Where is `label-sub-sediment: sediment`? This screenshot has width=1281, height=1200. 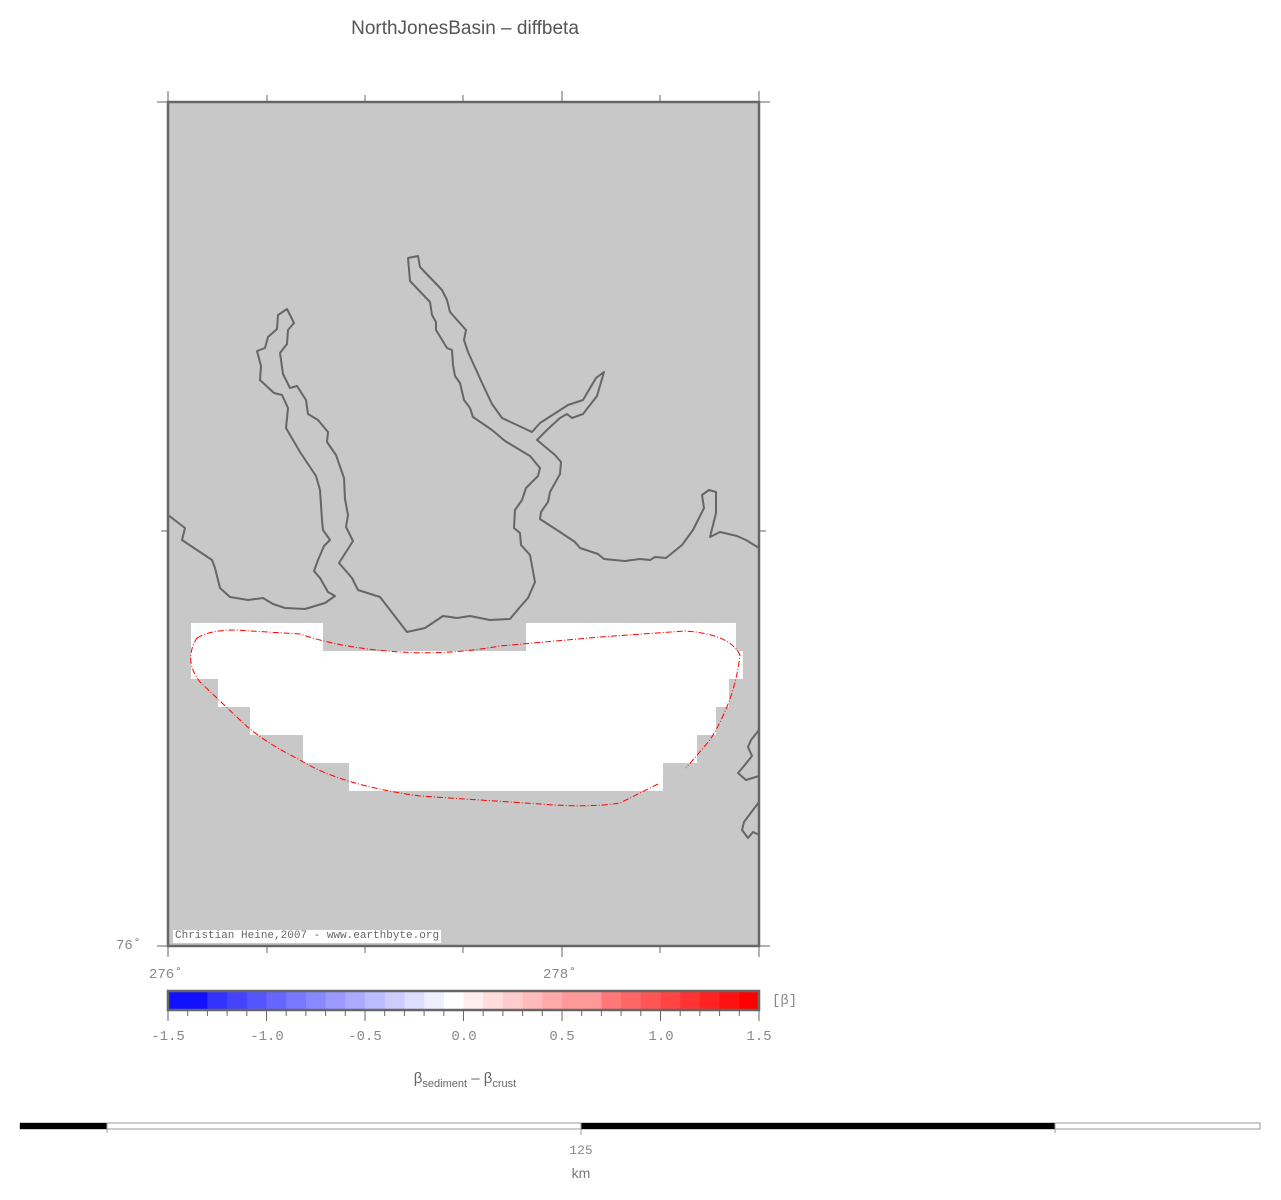
label-sub-sediment: sediment is located at coordinates (445, 1084).